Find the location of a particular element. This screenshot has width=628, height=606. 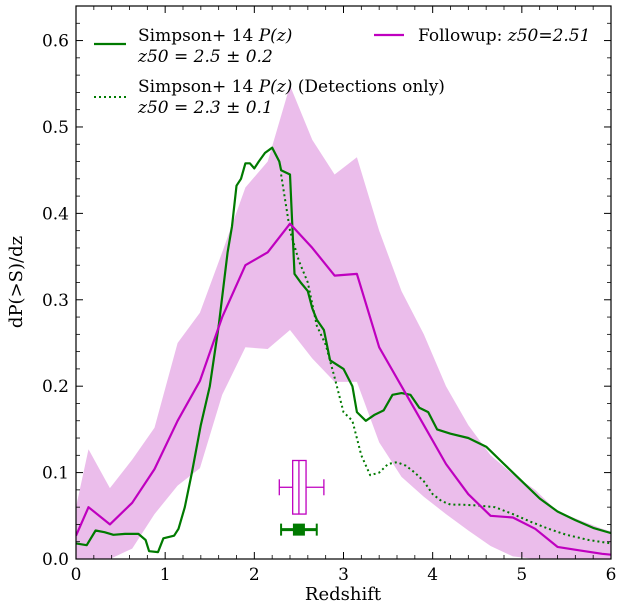

followup-boxplot is located at coordinates (301, 487).